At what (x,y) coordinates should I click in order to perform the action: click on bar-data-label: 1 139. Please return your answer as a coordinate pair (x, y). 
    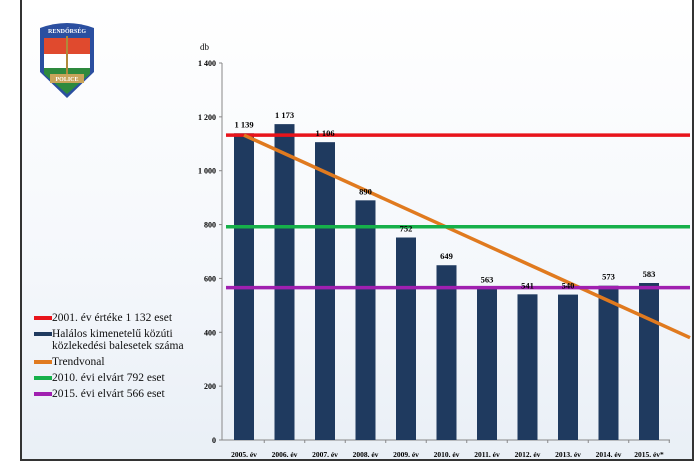
    Looking at the image, I should click on (243, 124).